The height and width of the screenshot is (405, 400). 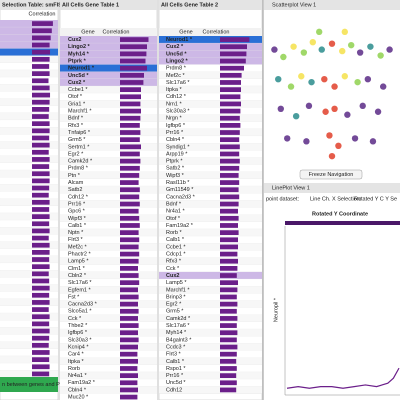 I want to click on column-label: Gene, so click(x=185, y=32).